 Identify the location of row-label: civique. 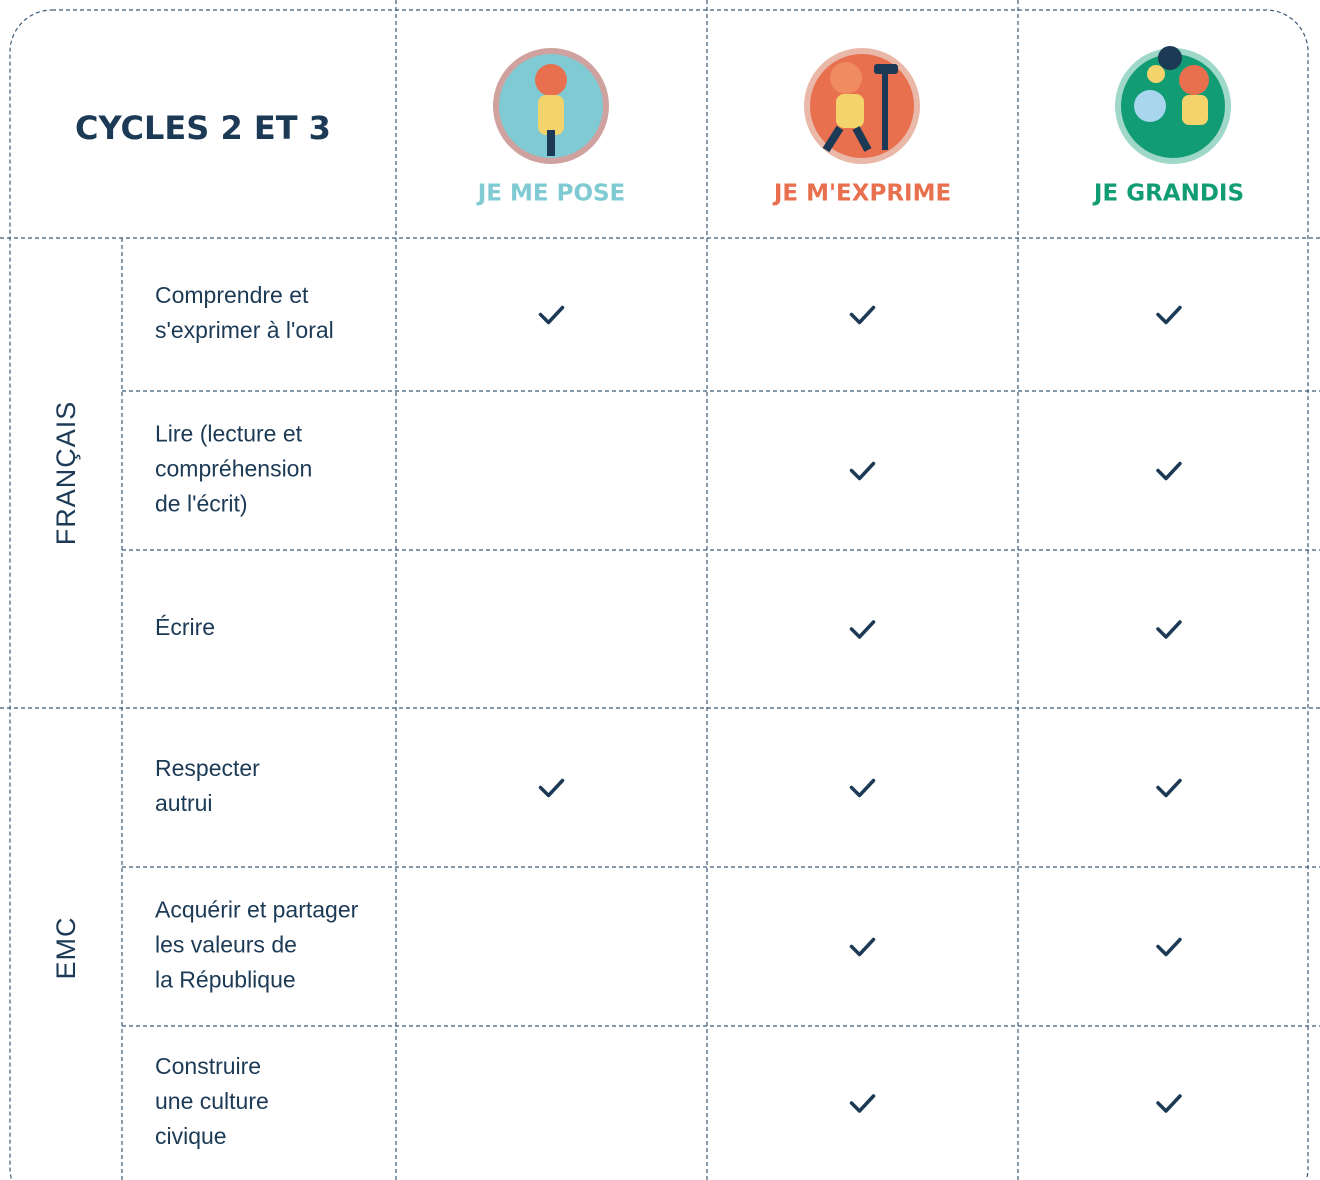
(191, 1136).